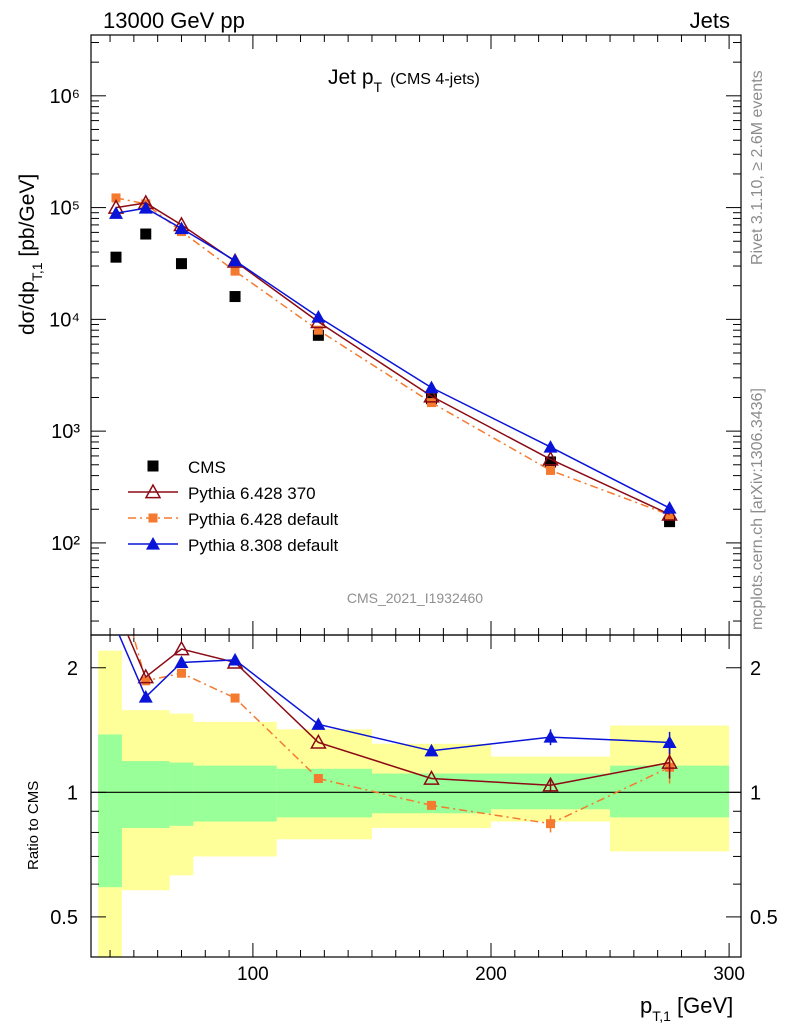 This screenshot has width=786, height=1024. What do you see at coordinates (64, 918) in the screenshot?
I see `ratio-y-tick-label: 0.5` at bounding box center [64, 918].